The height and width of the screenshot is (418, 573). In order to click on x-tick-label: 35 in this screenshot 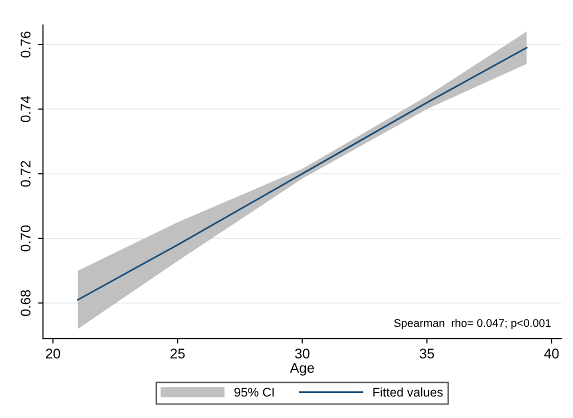, I will do `click(427, 353)`.